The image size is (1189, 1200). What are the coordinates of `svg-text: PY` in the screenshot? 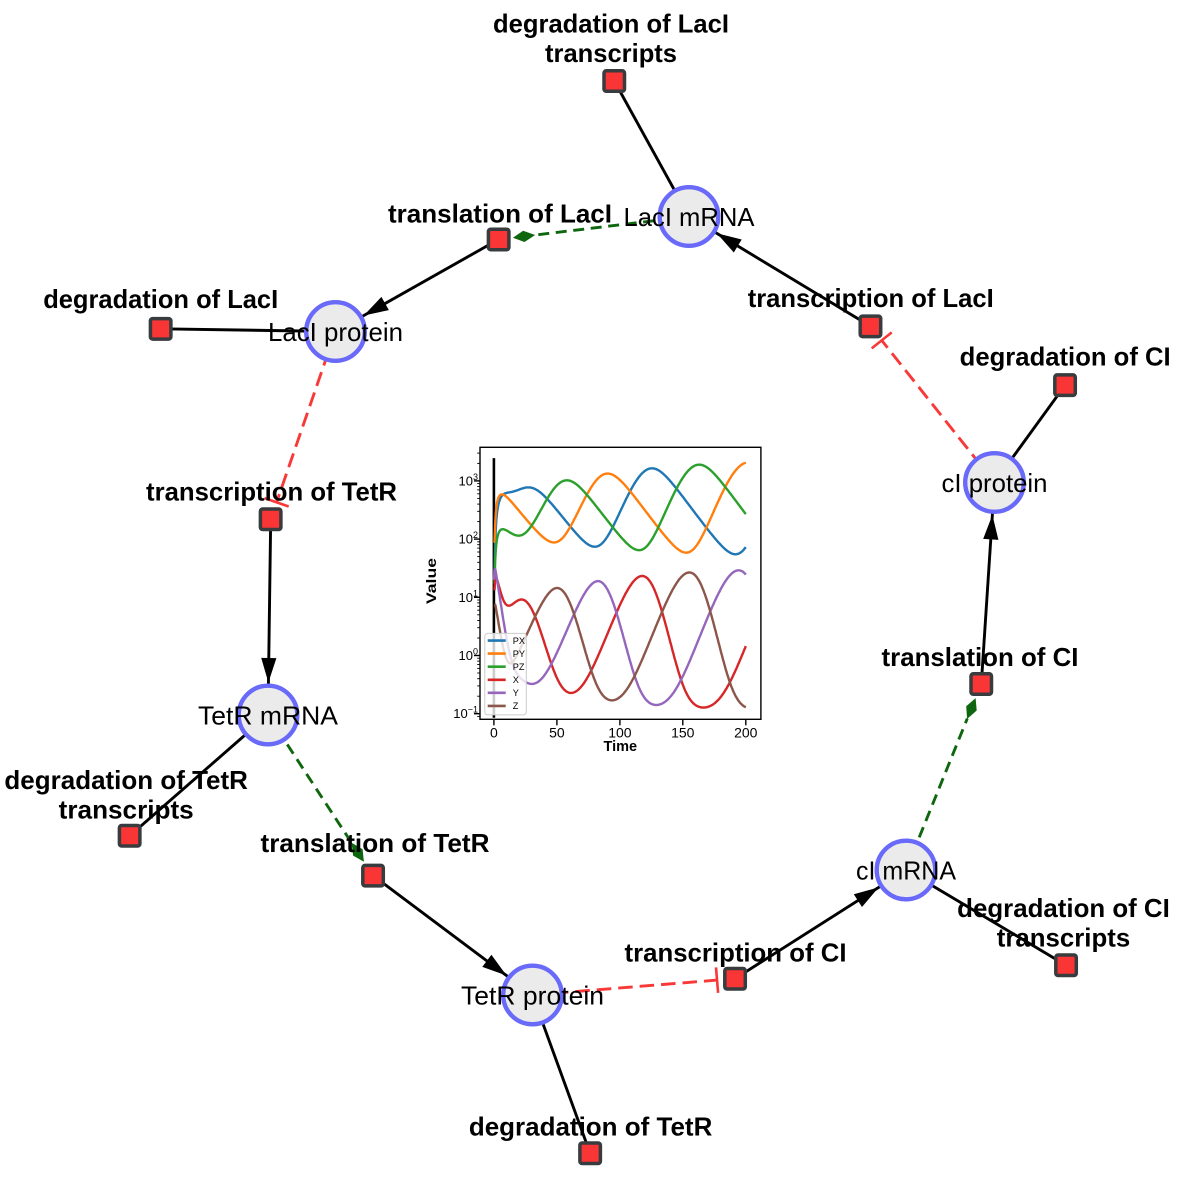 It's located at (519, 654).